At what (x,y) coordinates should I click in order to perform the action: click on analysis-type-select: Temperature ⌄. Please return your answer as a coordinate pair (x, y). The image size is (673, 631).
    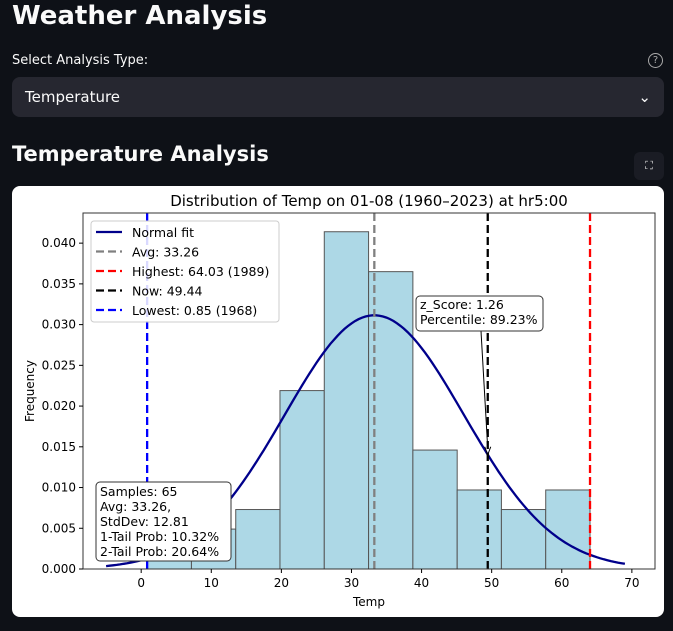
    Looking at the image, I should click on (338, 97).